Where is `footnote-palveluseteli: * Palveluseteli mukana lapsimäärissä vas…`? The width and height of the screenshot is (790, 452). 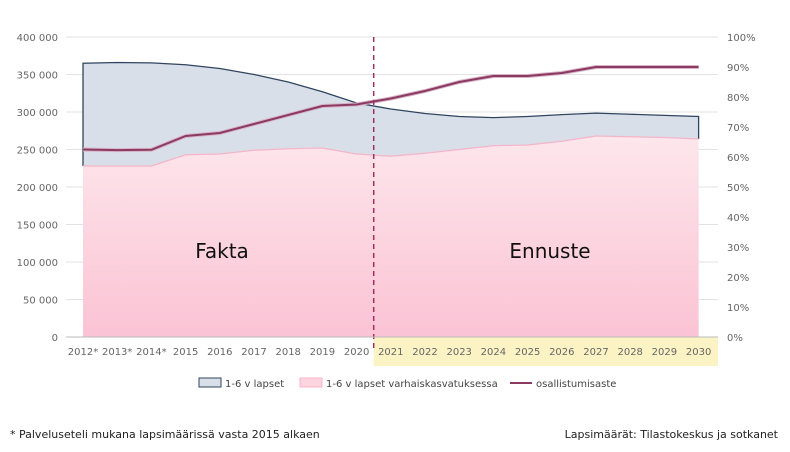
footnote-palveluseteli: * Palveluseteli mukana lapsimäärissä vas… is located at coordinates (165, 434).